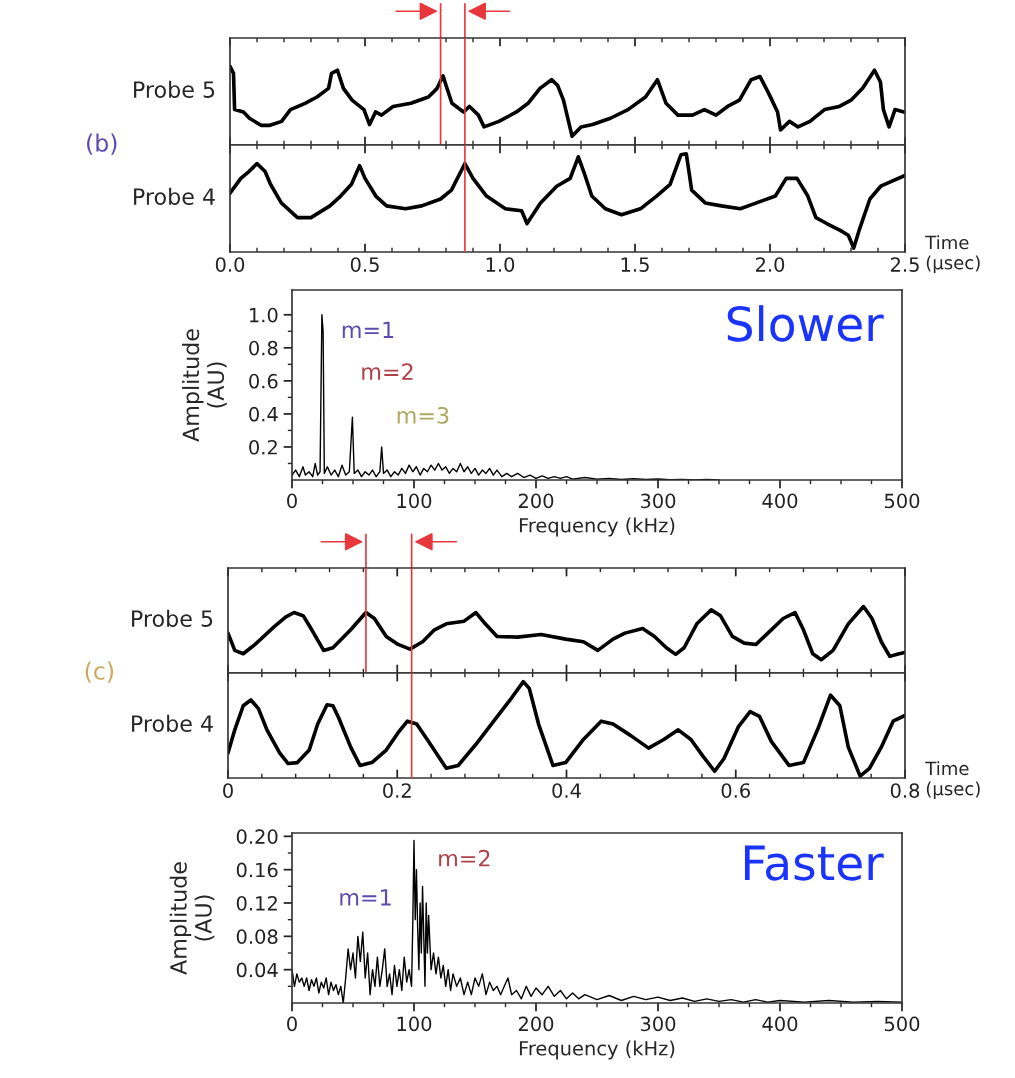 The height and width of the screenshot is (1078, 1015). I want to click on x-tick-label: 2.0, so click(770, 264).